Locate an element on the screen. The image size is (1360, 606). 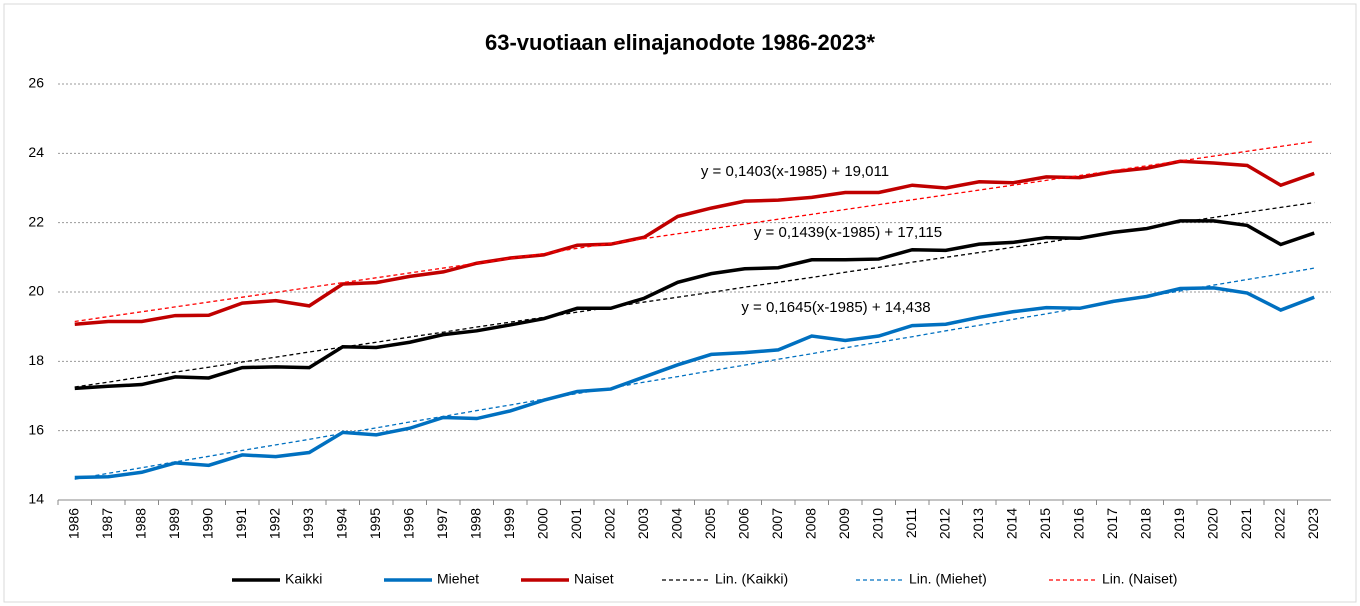
legend-label: Miehet is located at coordinates (458, 579).